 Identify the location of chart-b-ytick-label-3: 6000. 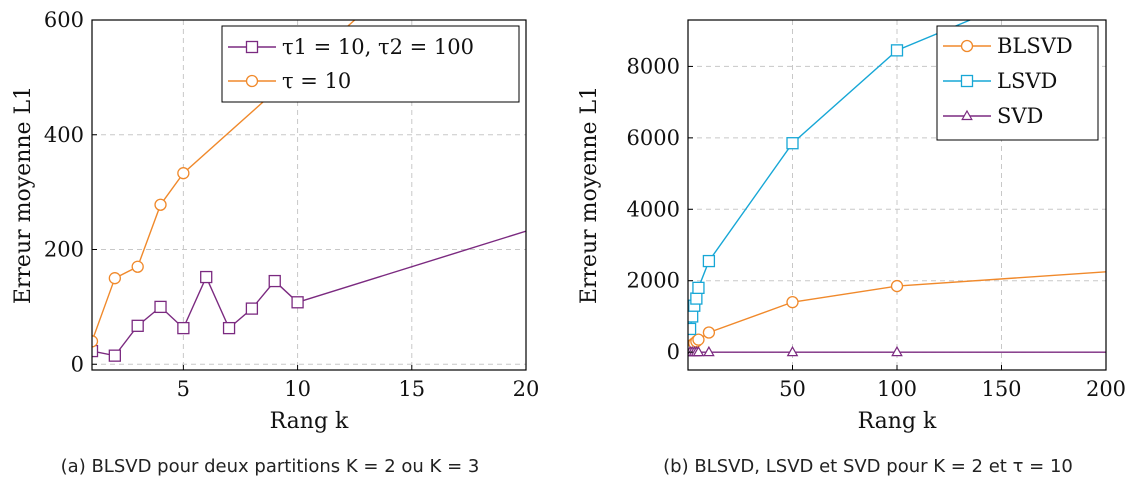
(653, 138).